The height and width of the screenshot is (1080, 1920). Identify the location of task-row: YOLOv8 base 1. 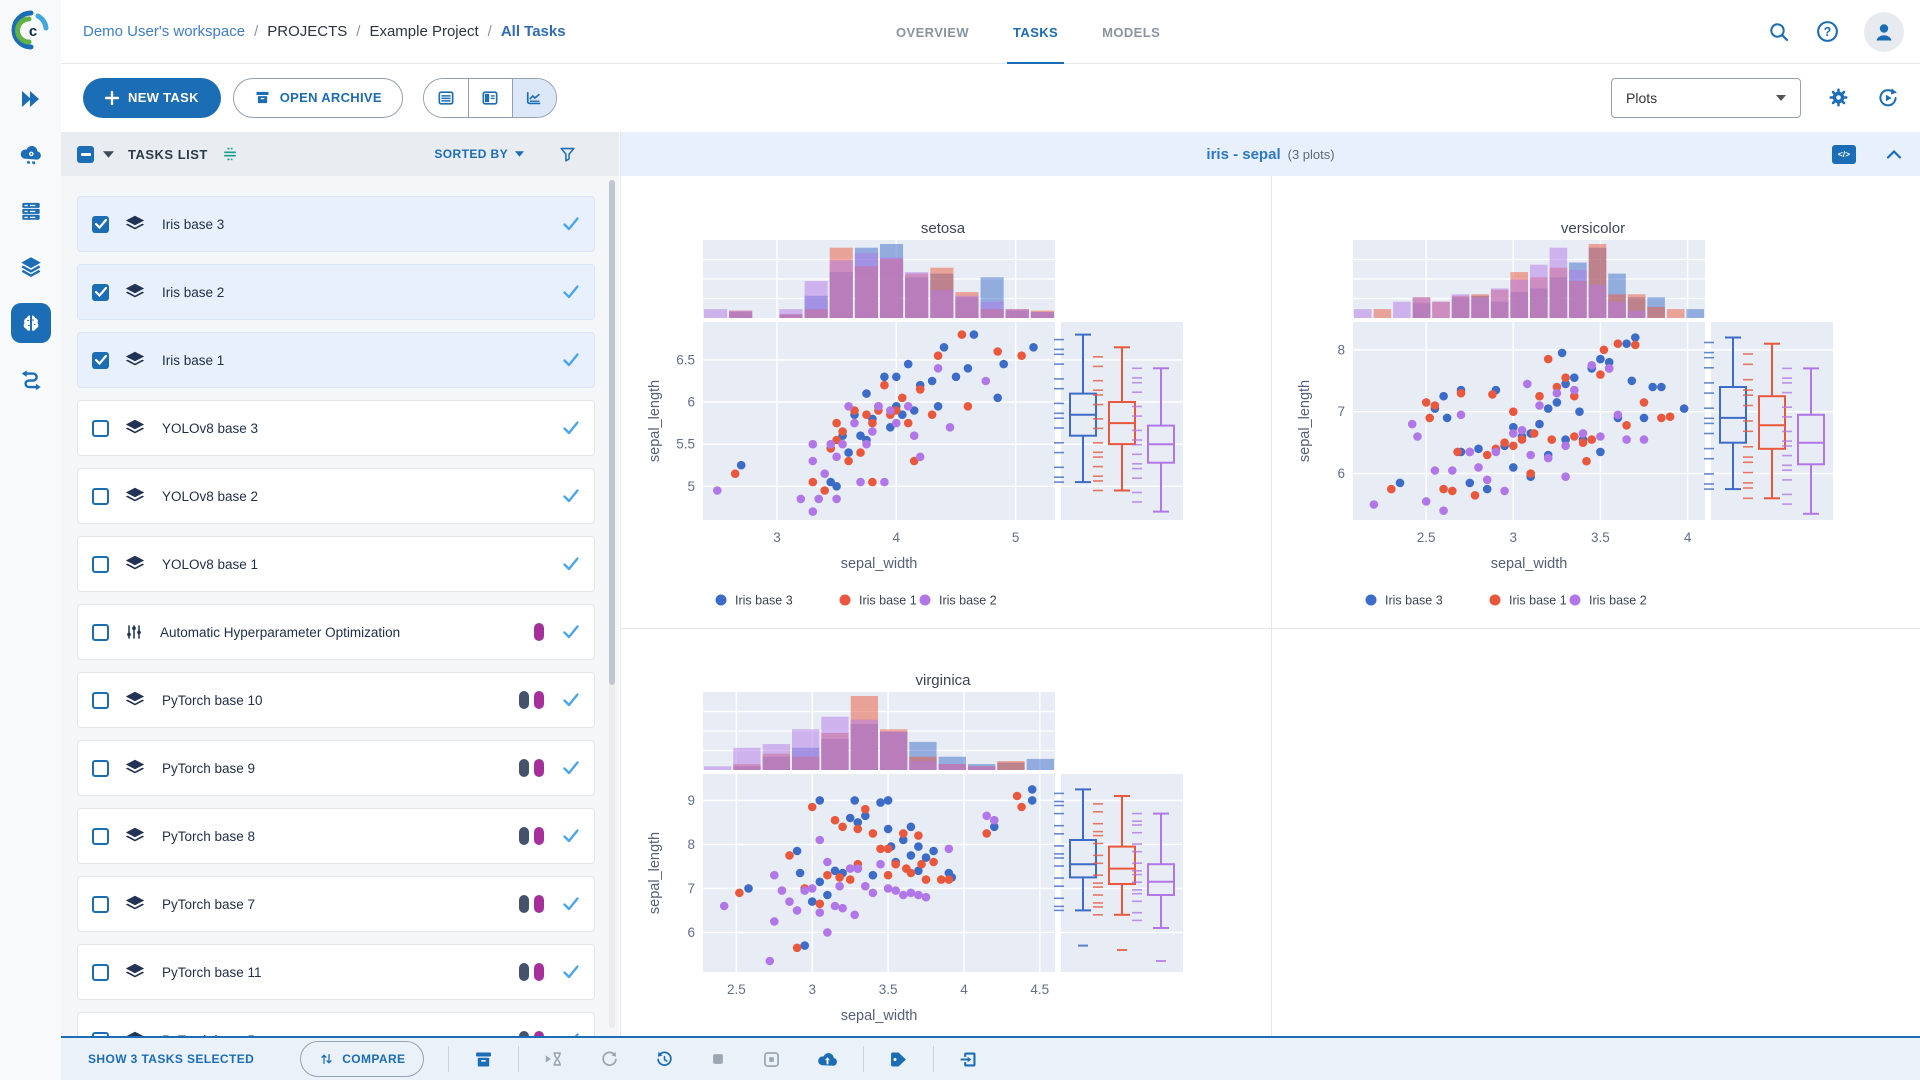
(336, 564).